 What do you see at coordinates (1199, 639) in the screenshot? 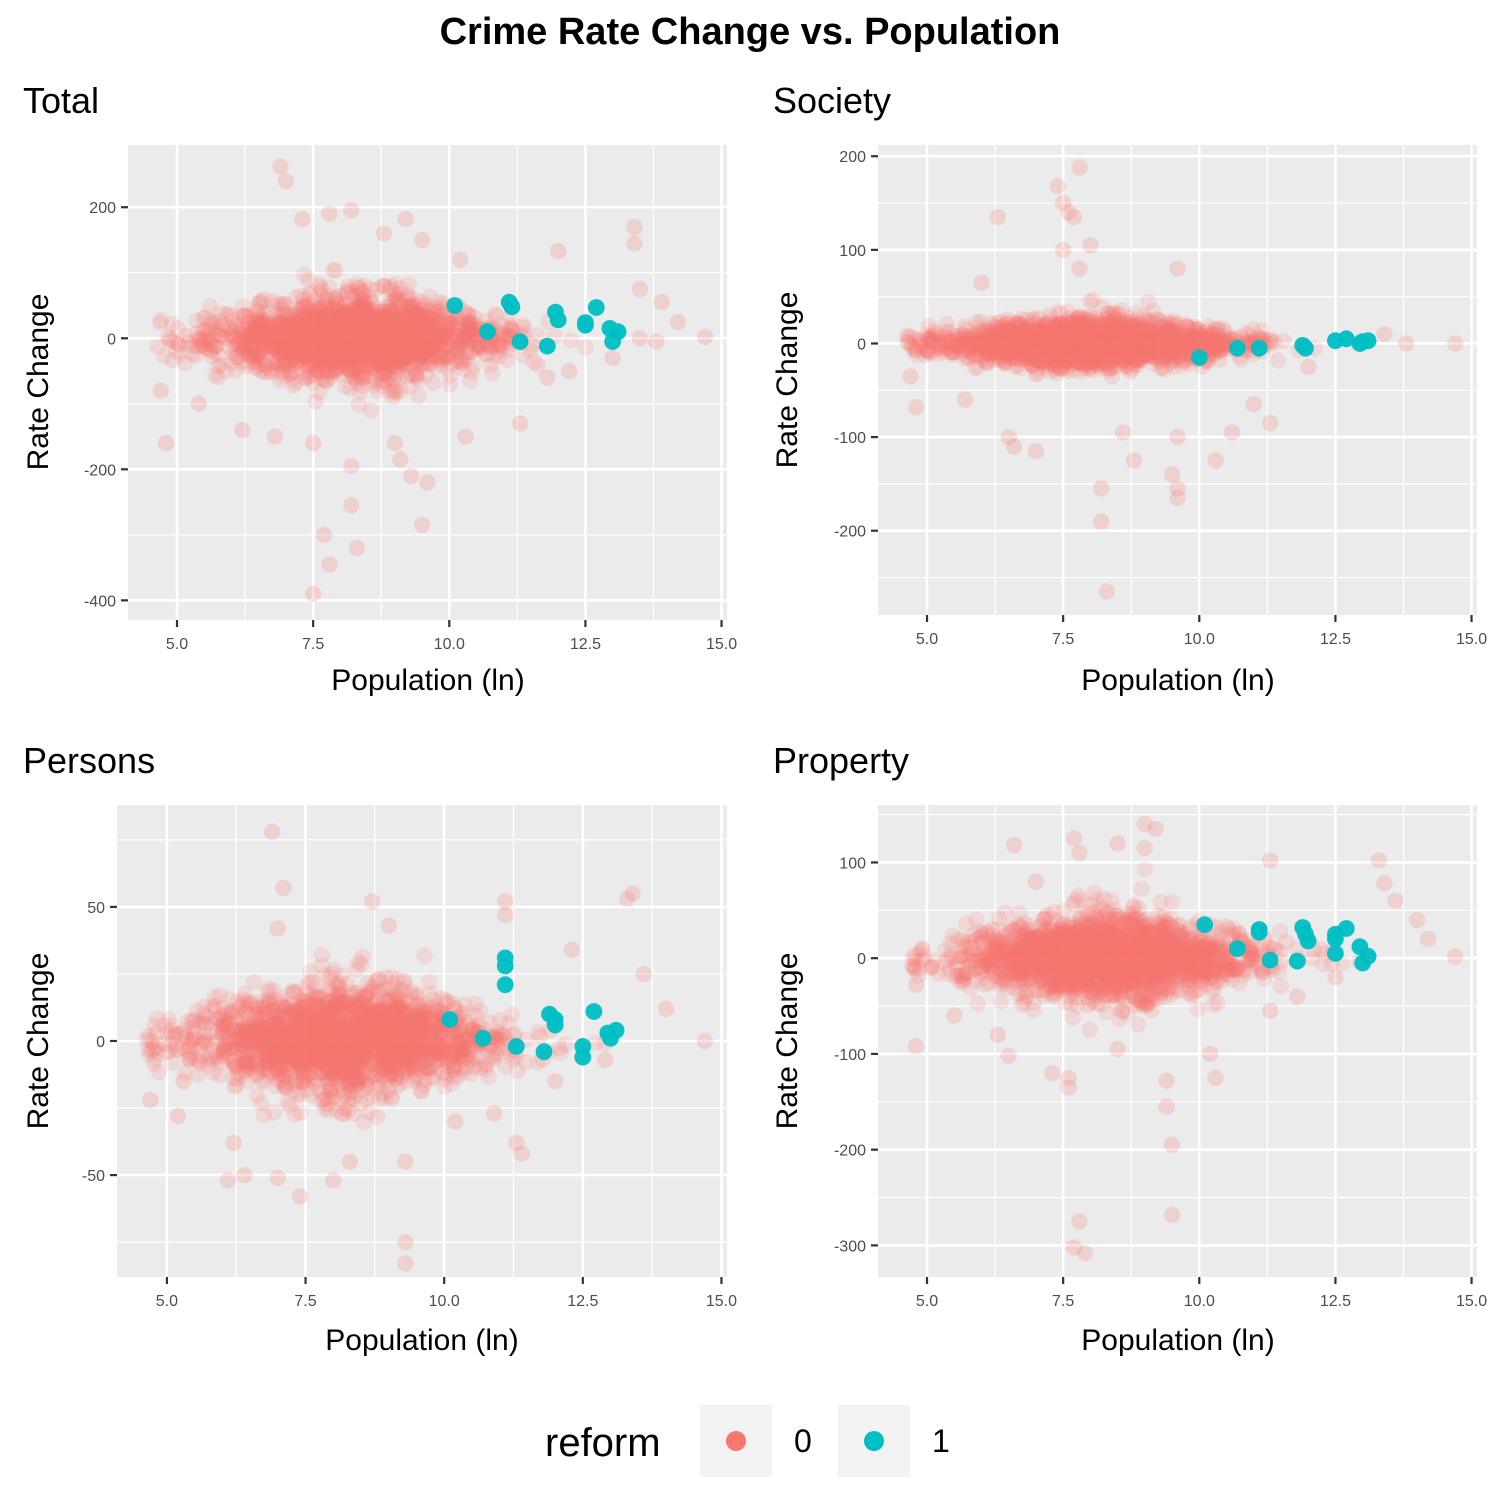
I see `x-tick-label: 10.0` at bounding box center [1199, 639].